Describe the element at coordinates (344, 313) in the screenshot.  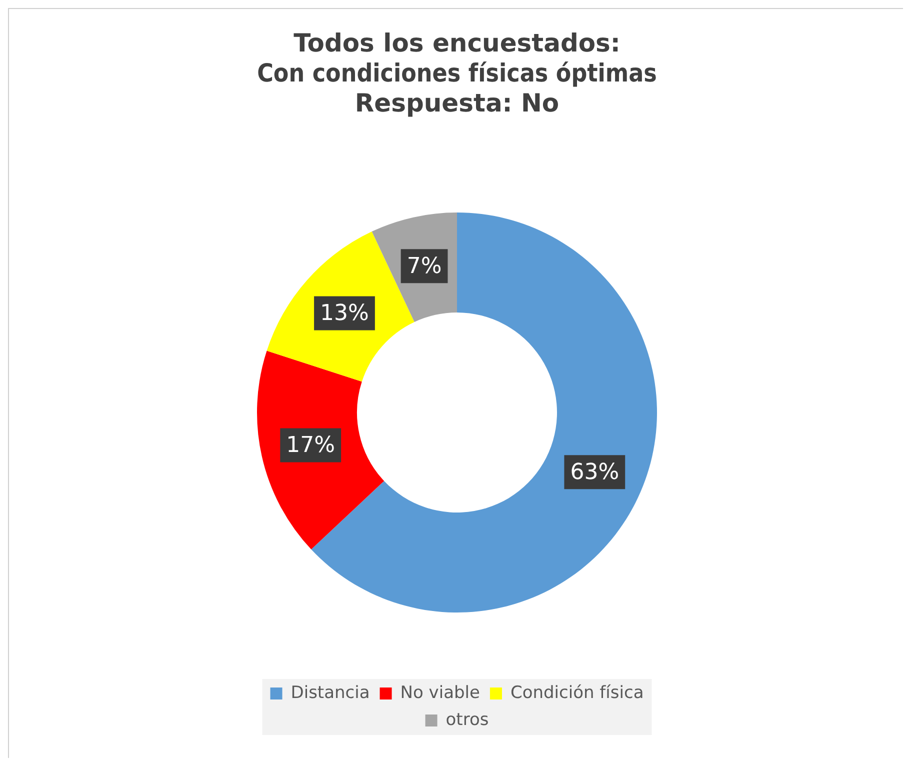
I see `data-label: 13%` at that location.